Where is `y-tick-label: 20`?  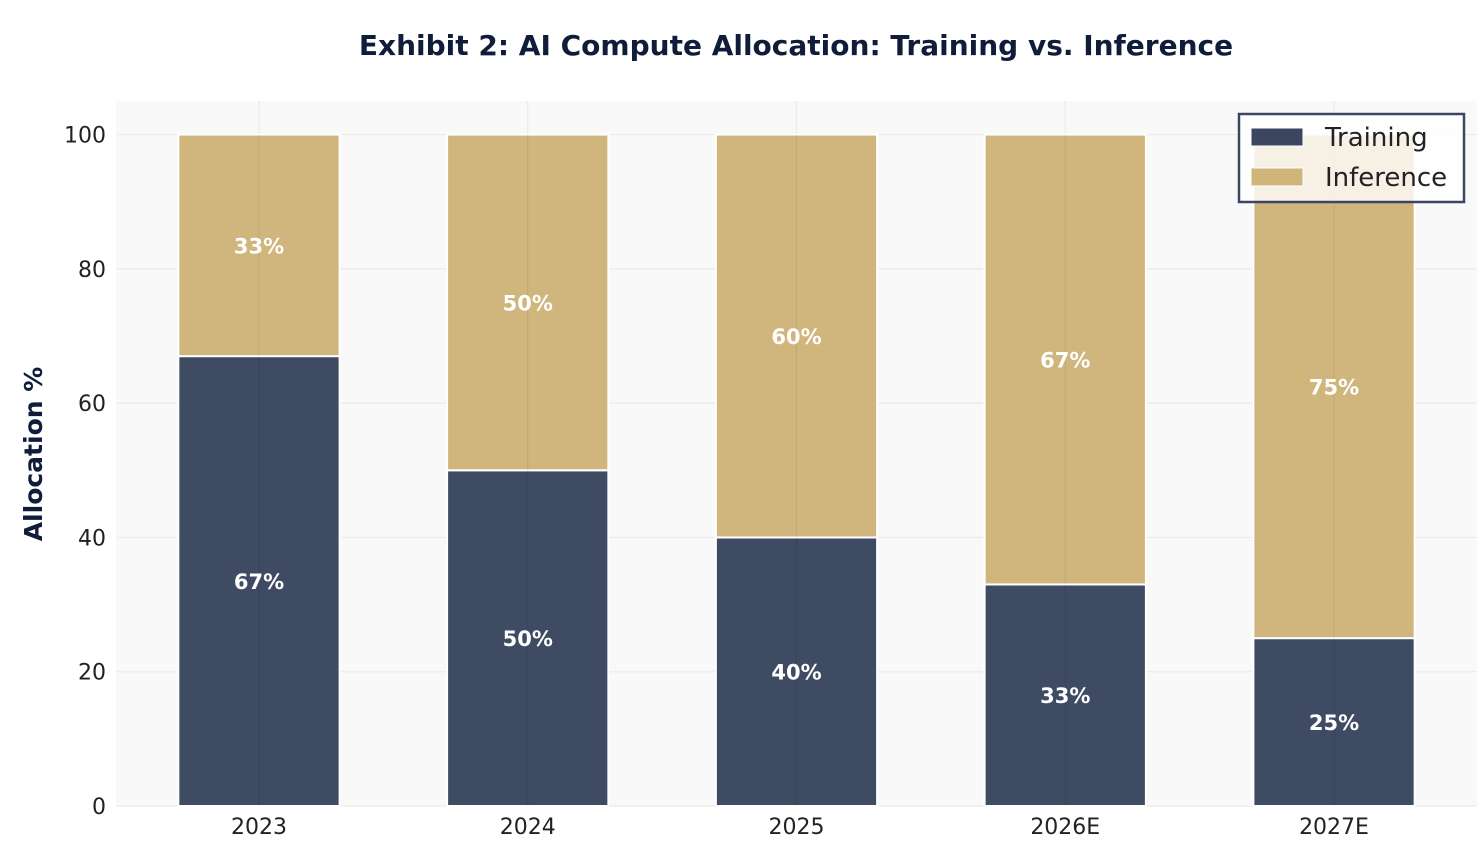
y-tick-label: 20 is located at coordinates (92, 673).